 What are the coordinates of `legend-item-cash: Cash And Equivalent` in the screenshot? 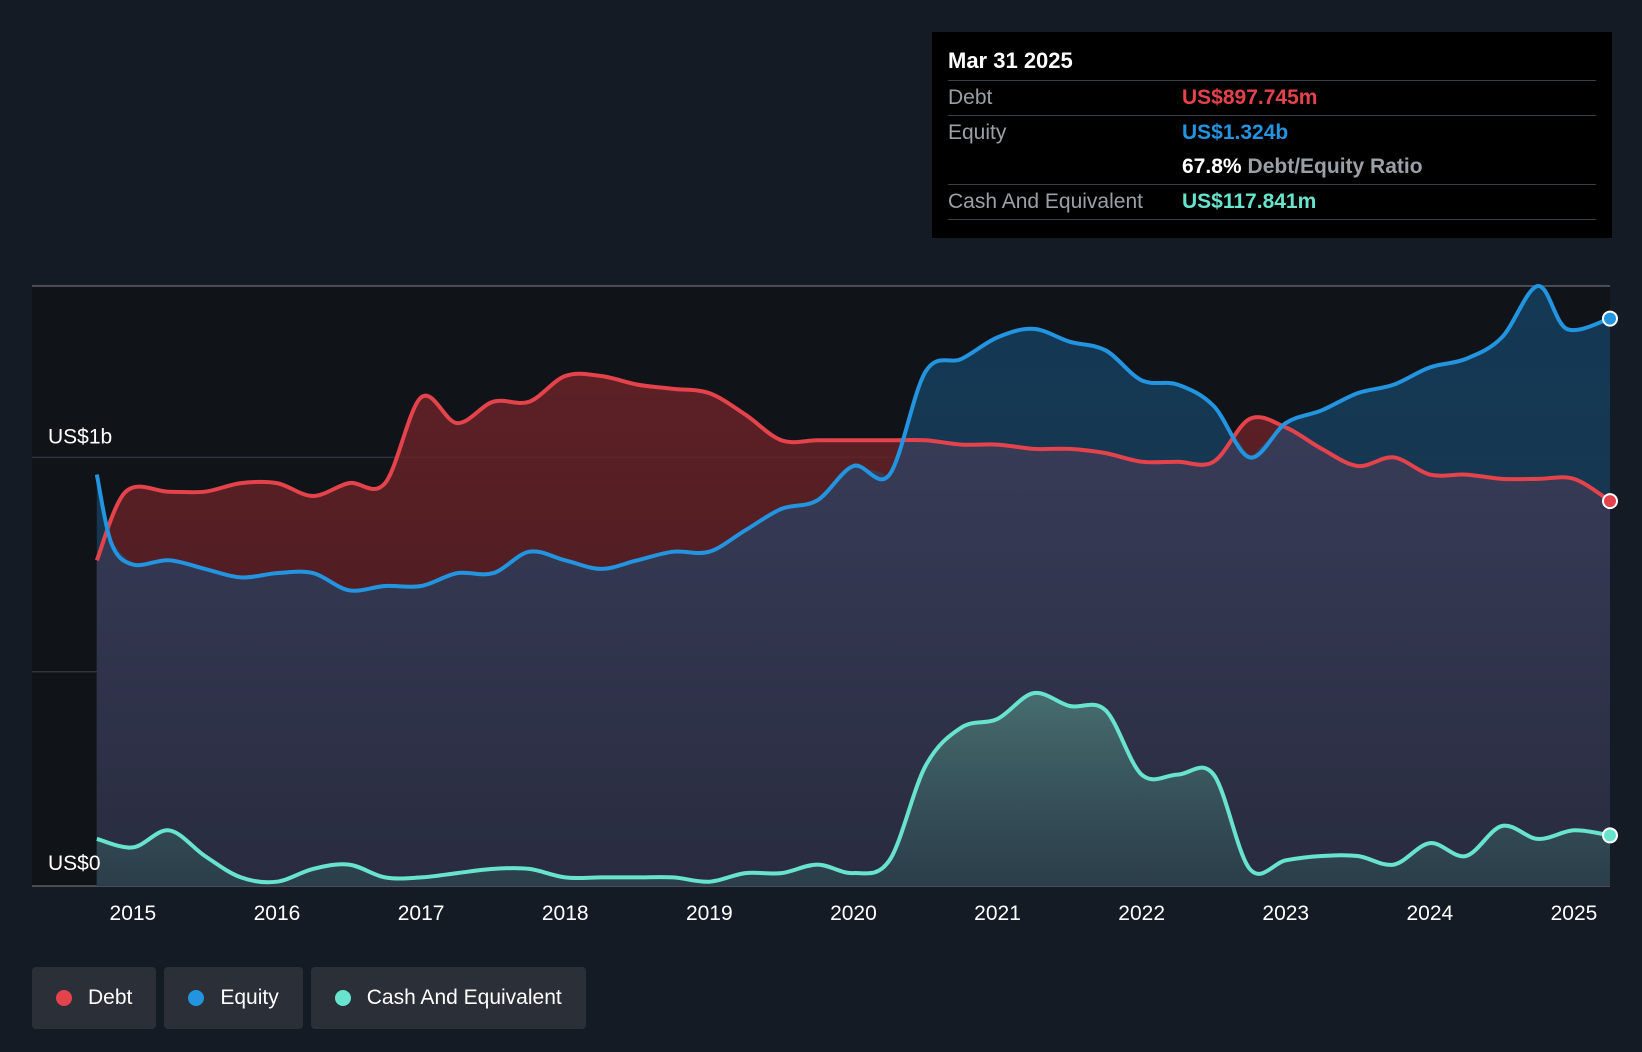 It's located at (448, 998).